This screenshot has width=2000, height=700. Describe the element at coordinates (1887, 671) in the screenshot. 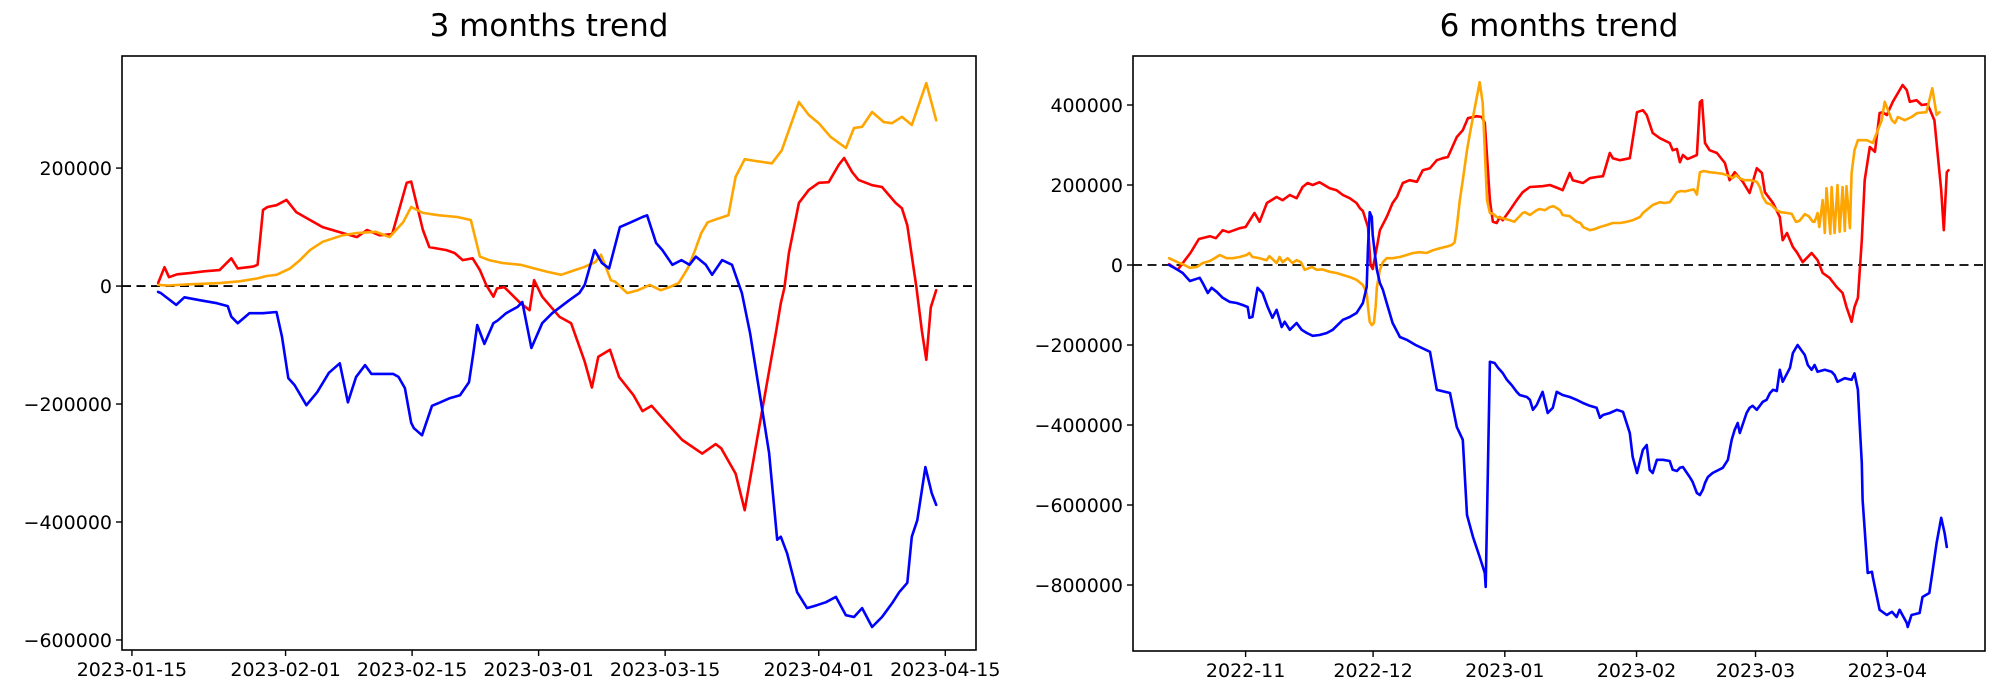

I see `right-chart-x-tick-label: 2023-04` at that location.